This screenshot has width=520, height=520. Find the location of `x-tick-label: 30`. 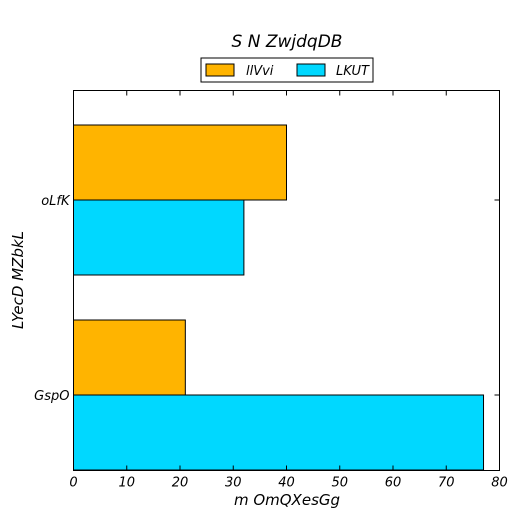

x-tick-label: 30 is located at coordinates (233, 483).